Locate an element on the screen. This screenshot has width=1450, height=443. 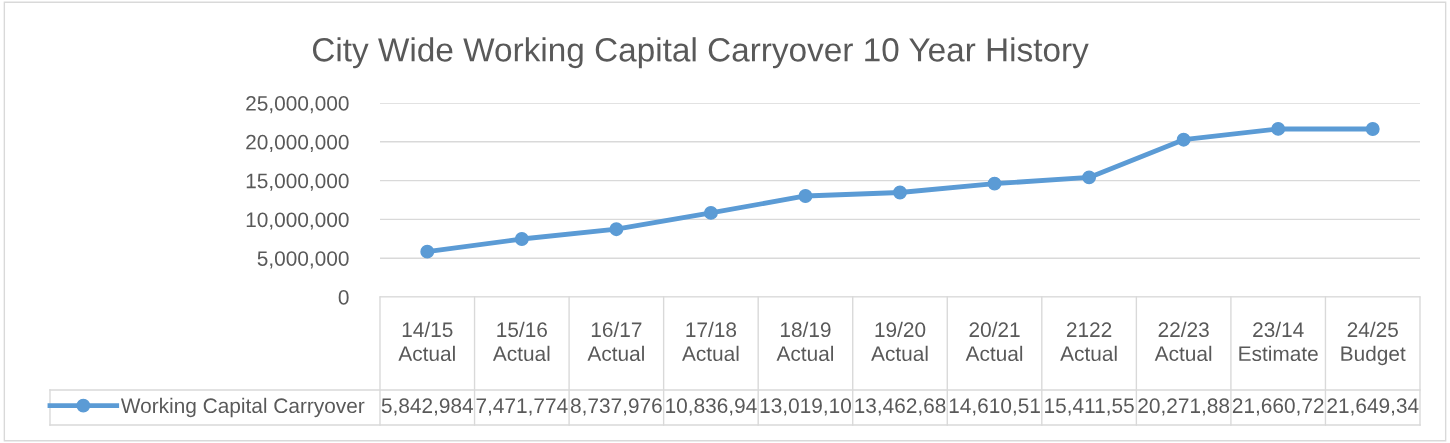
x-tick-label: 20/21 Actual is located at coordinates (994, 341).